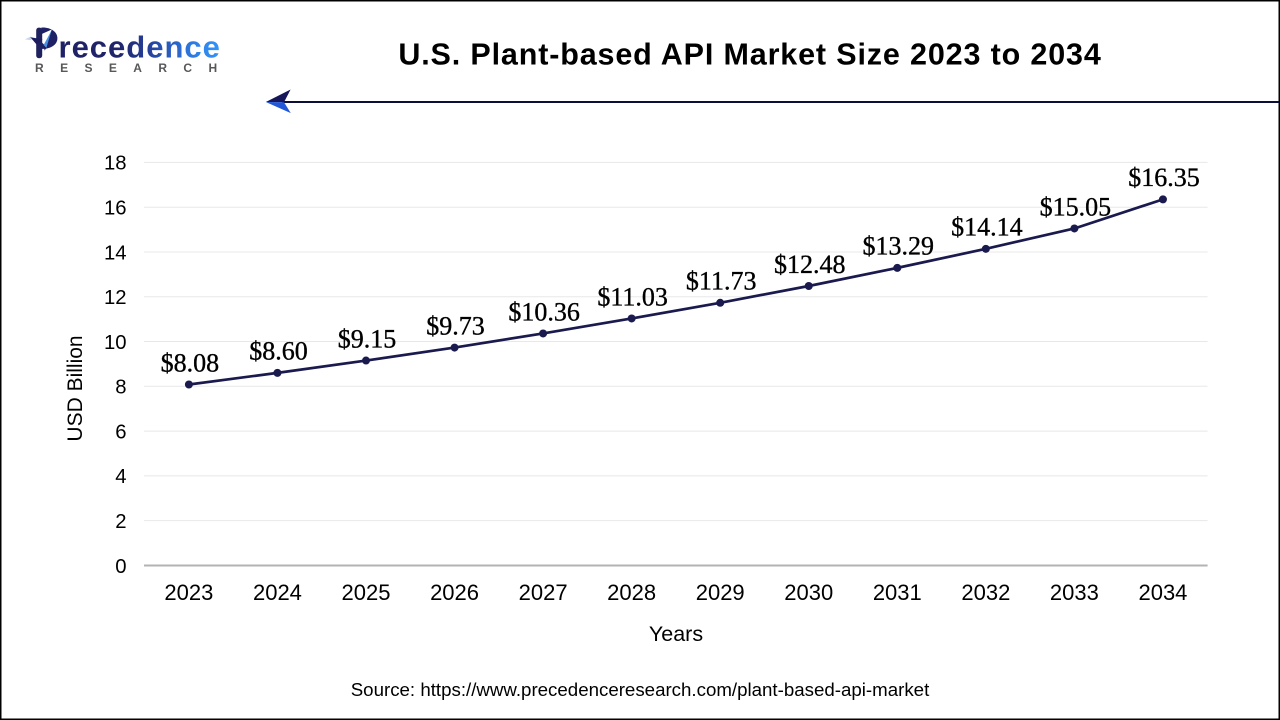 This screenshot has height=720, width=1280. Describe the element at coordinates (115, 253) in the screenshot. I see `svg-text: 14` at that location.